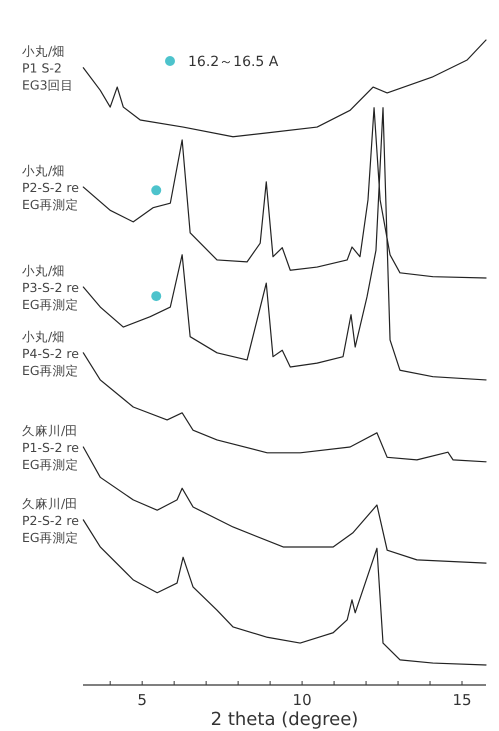 Image resolution: width=499 pixels, height=731 pixels. I want to click on series-label: 小丸/畑 P2-S-2 re EG再測定, so click(51, 187).